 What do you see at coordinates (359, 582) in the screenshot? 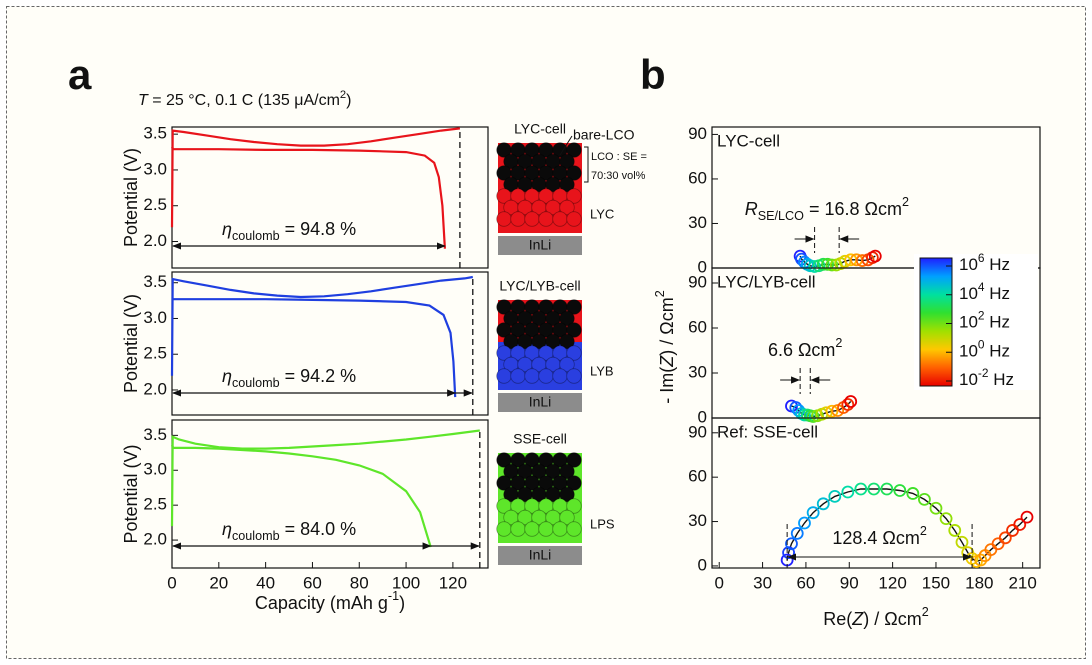
I see `x-tick-label: 80` at bounding box center [359, 582].